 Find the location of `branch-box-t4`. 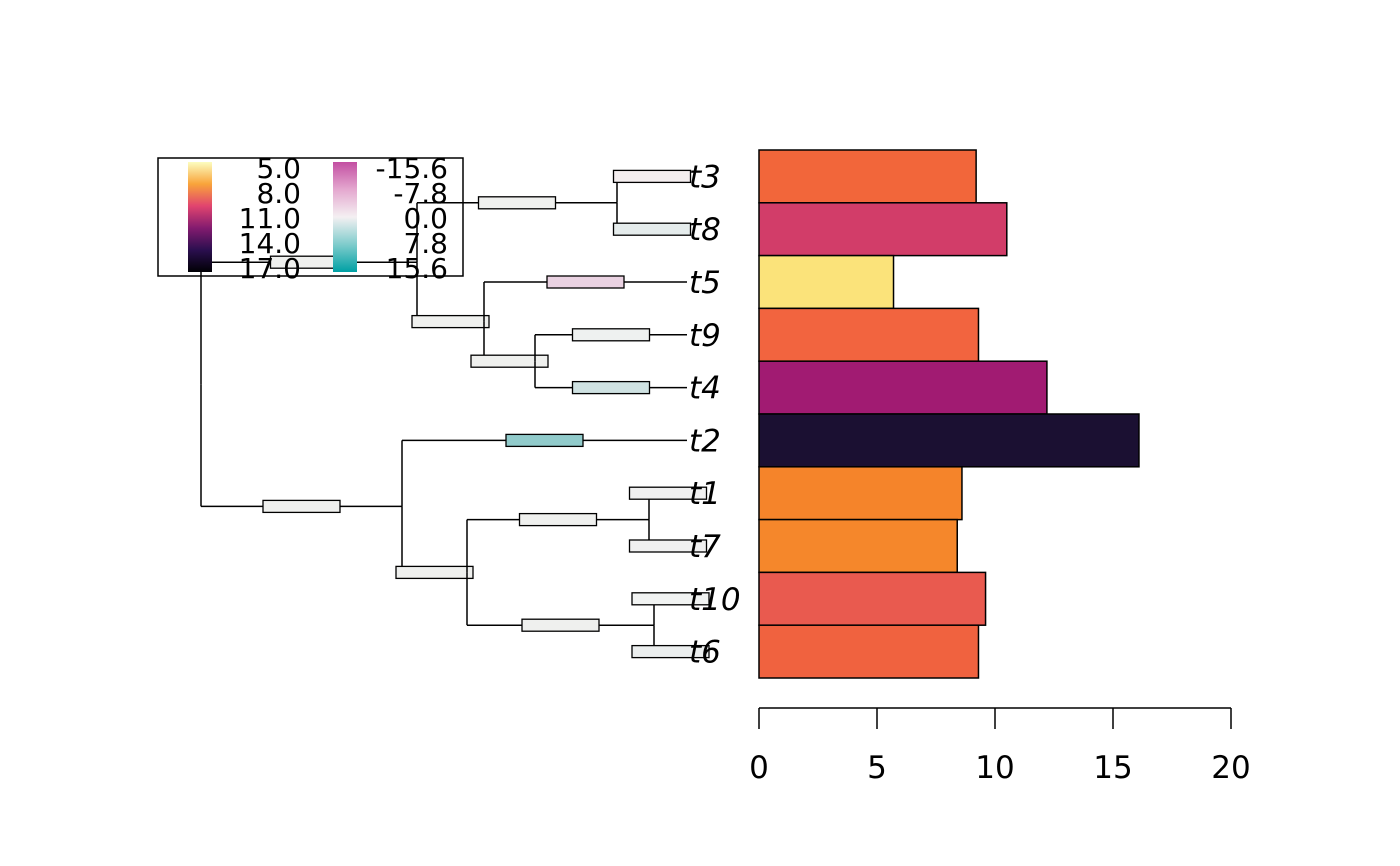

branch-box-t4 is located at coordinates (611, 387).